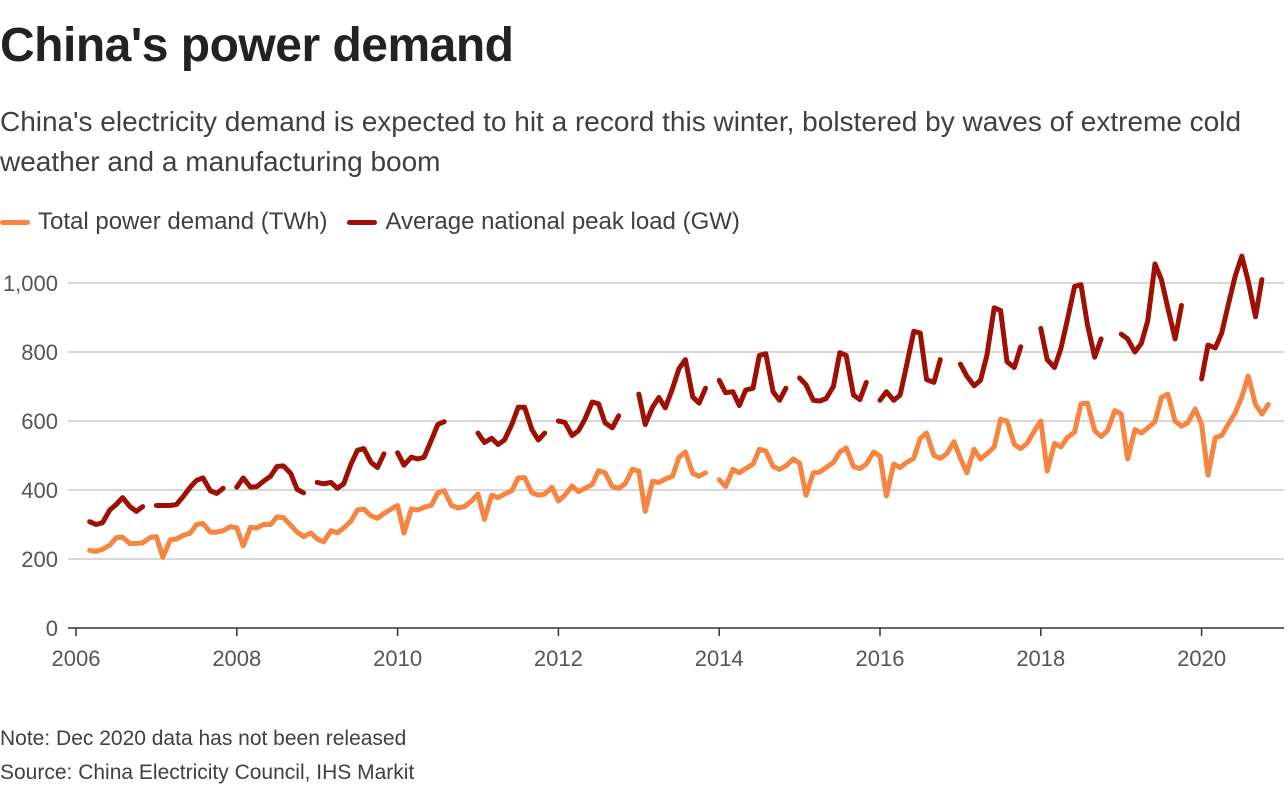 The width and height of the screenshot is (1288, 800). What do you see at coordinates (397, 658) in the screenshot?
I see `x-tick-label-2010: 2010` at bounding box center [397, 658].